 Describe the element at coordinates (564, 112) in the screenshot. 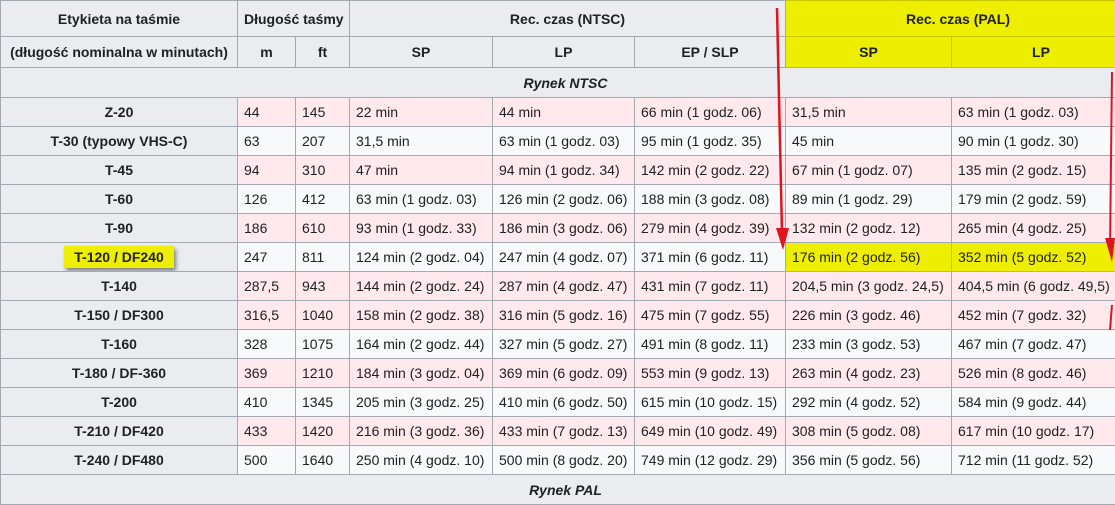

I see `cell-ntsc-lp: 44 min` at that location.